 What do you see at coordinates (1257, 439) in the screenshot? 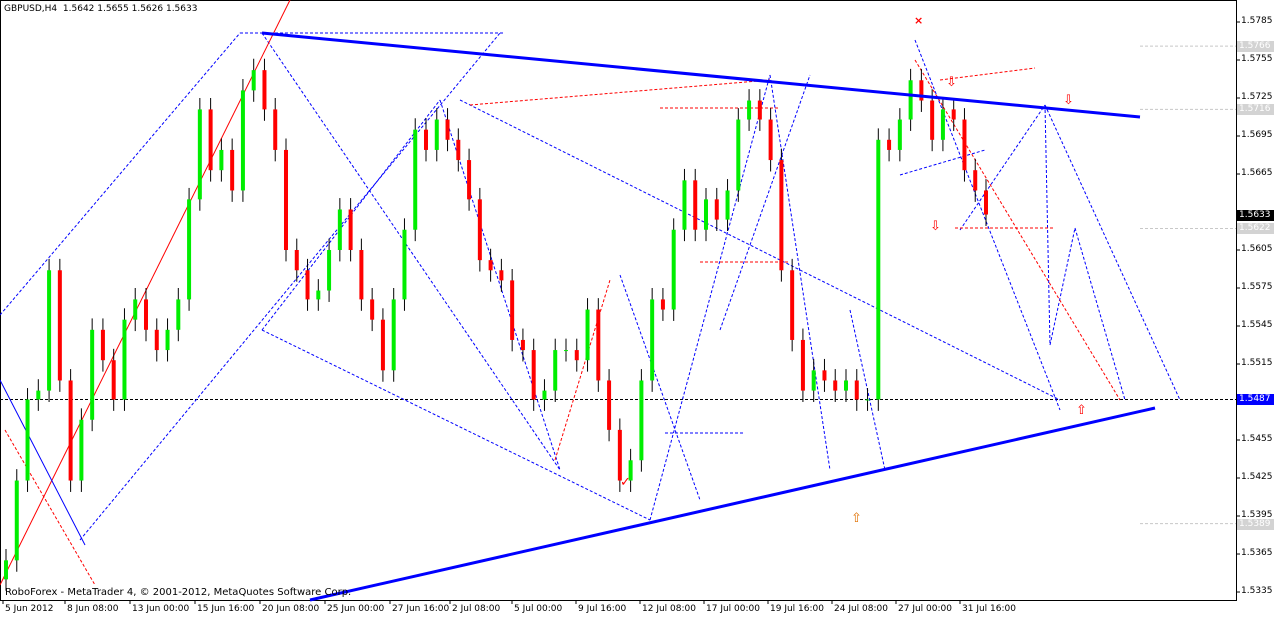
I see `y-tick-label: 1.5455` at bounding box center [1257, 439].